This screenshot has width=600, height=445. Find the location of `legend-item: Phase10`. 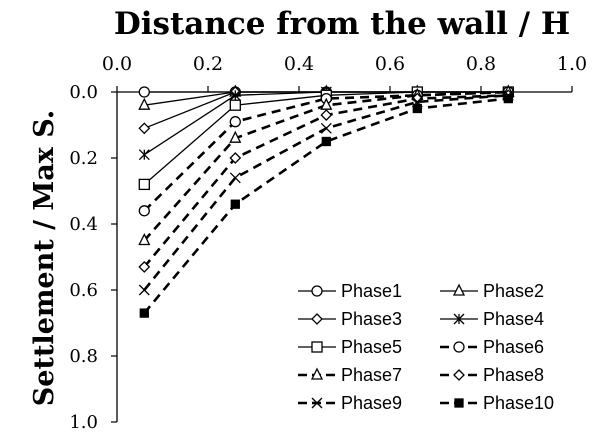

legend-item: Phase10 is located at coordinates (497, 403).